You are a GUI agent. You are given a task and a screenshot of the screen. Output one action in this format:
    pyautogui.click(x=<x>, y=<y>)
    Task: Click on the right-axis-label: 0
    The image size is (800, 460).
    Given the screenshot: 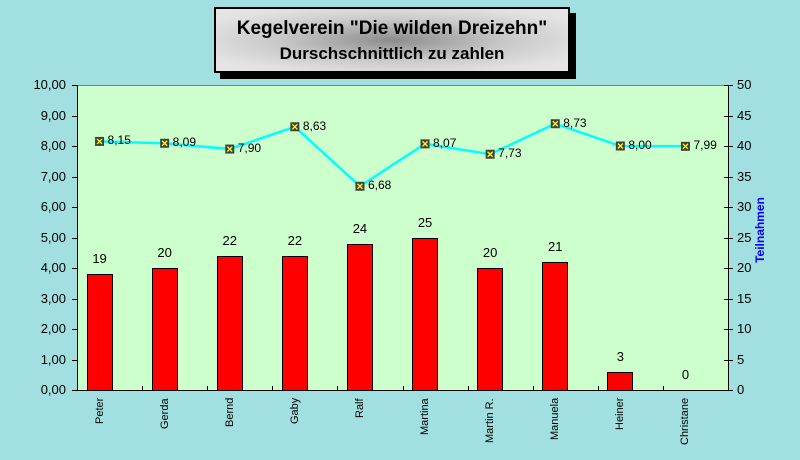 What is the action you would take?
    pyautogui.click(x=741, y=389)
    